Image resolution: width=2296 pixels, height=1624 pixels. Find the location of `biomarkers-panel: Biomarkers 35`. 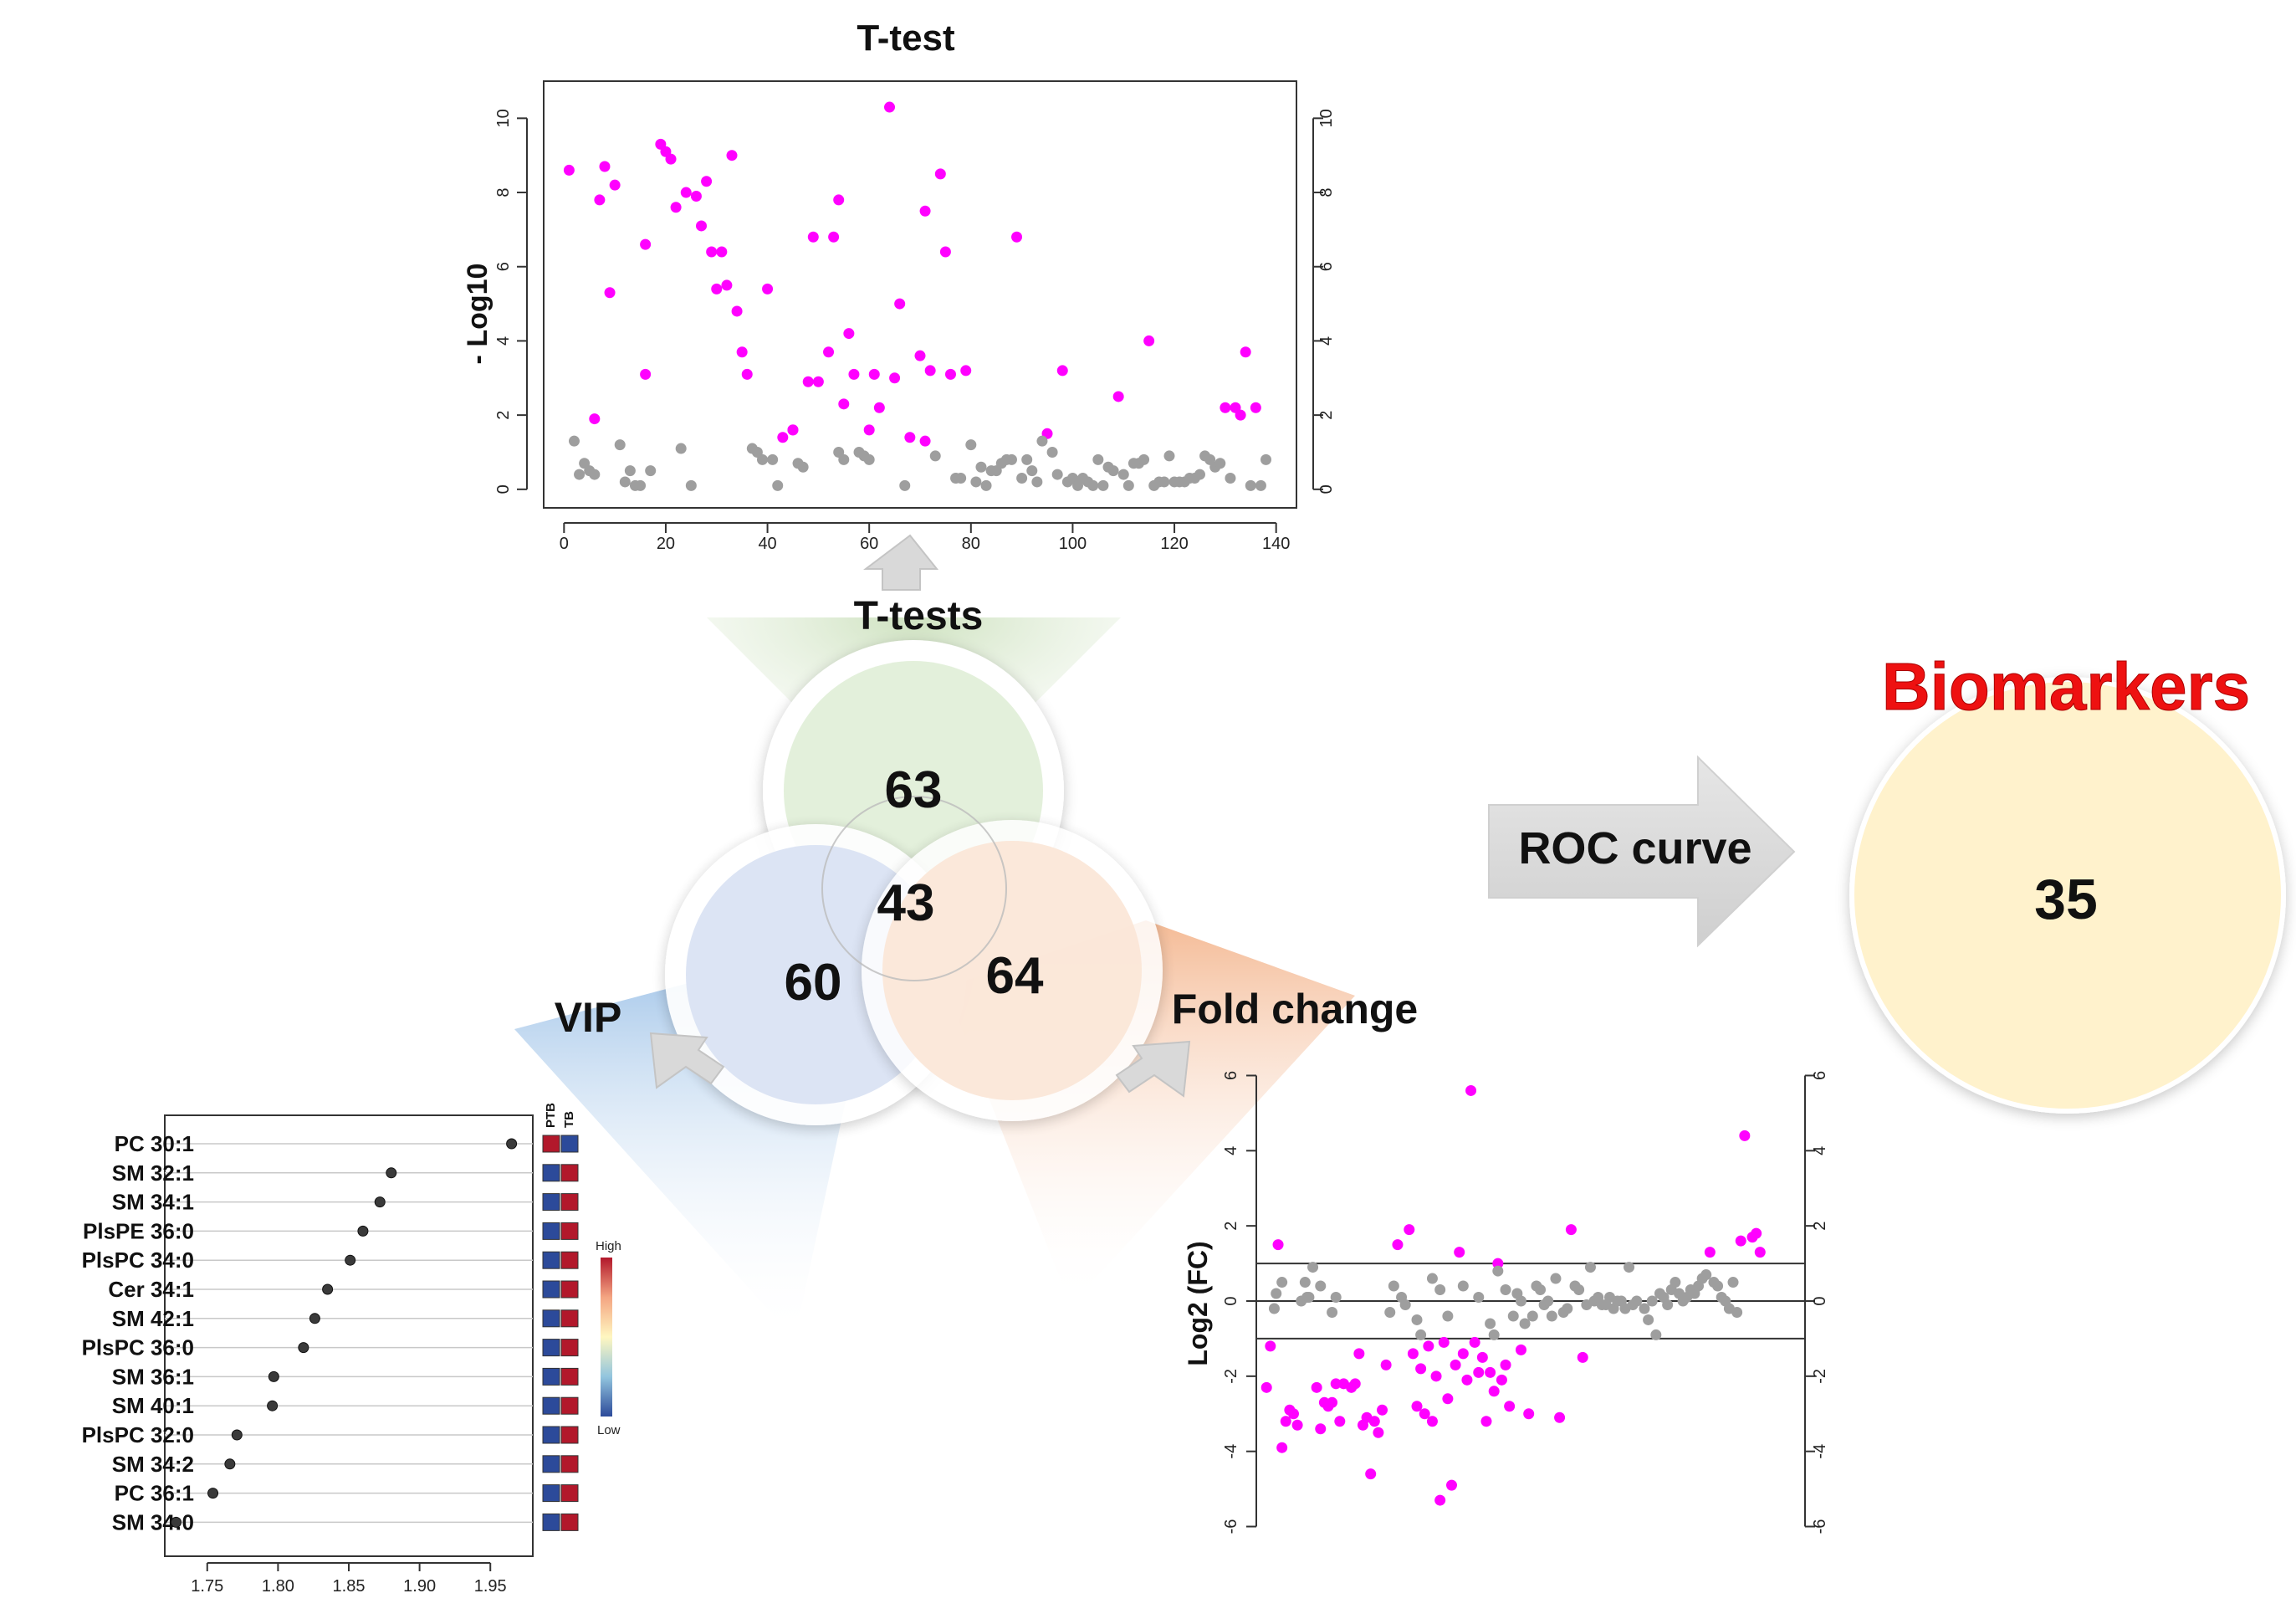

biomarkers-panel: Biomarkers 35 is located at coordinates (2067, 881).